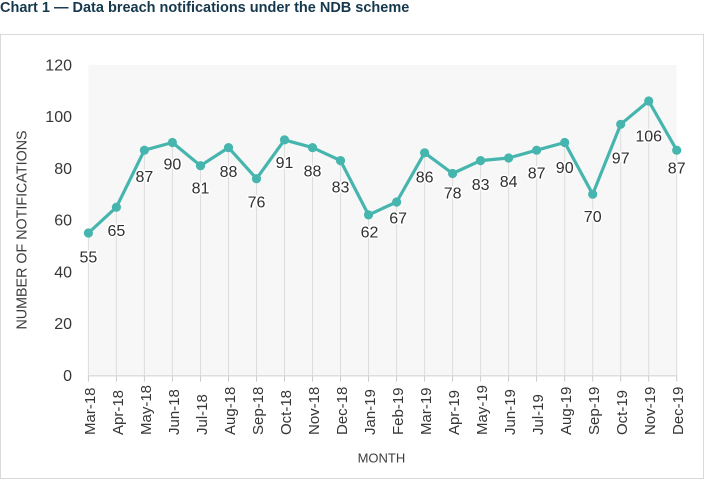  What do you see at coordinates (648, 136) in the screenshot?
I see `svg-text: 106` at bounding box center [648, 136].